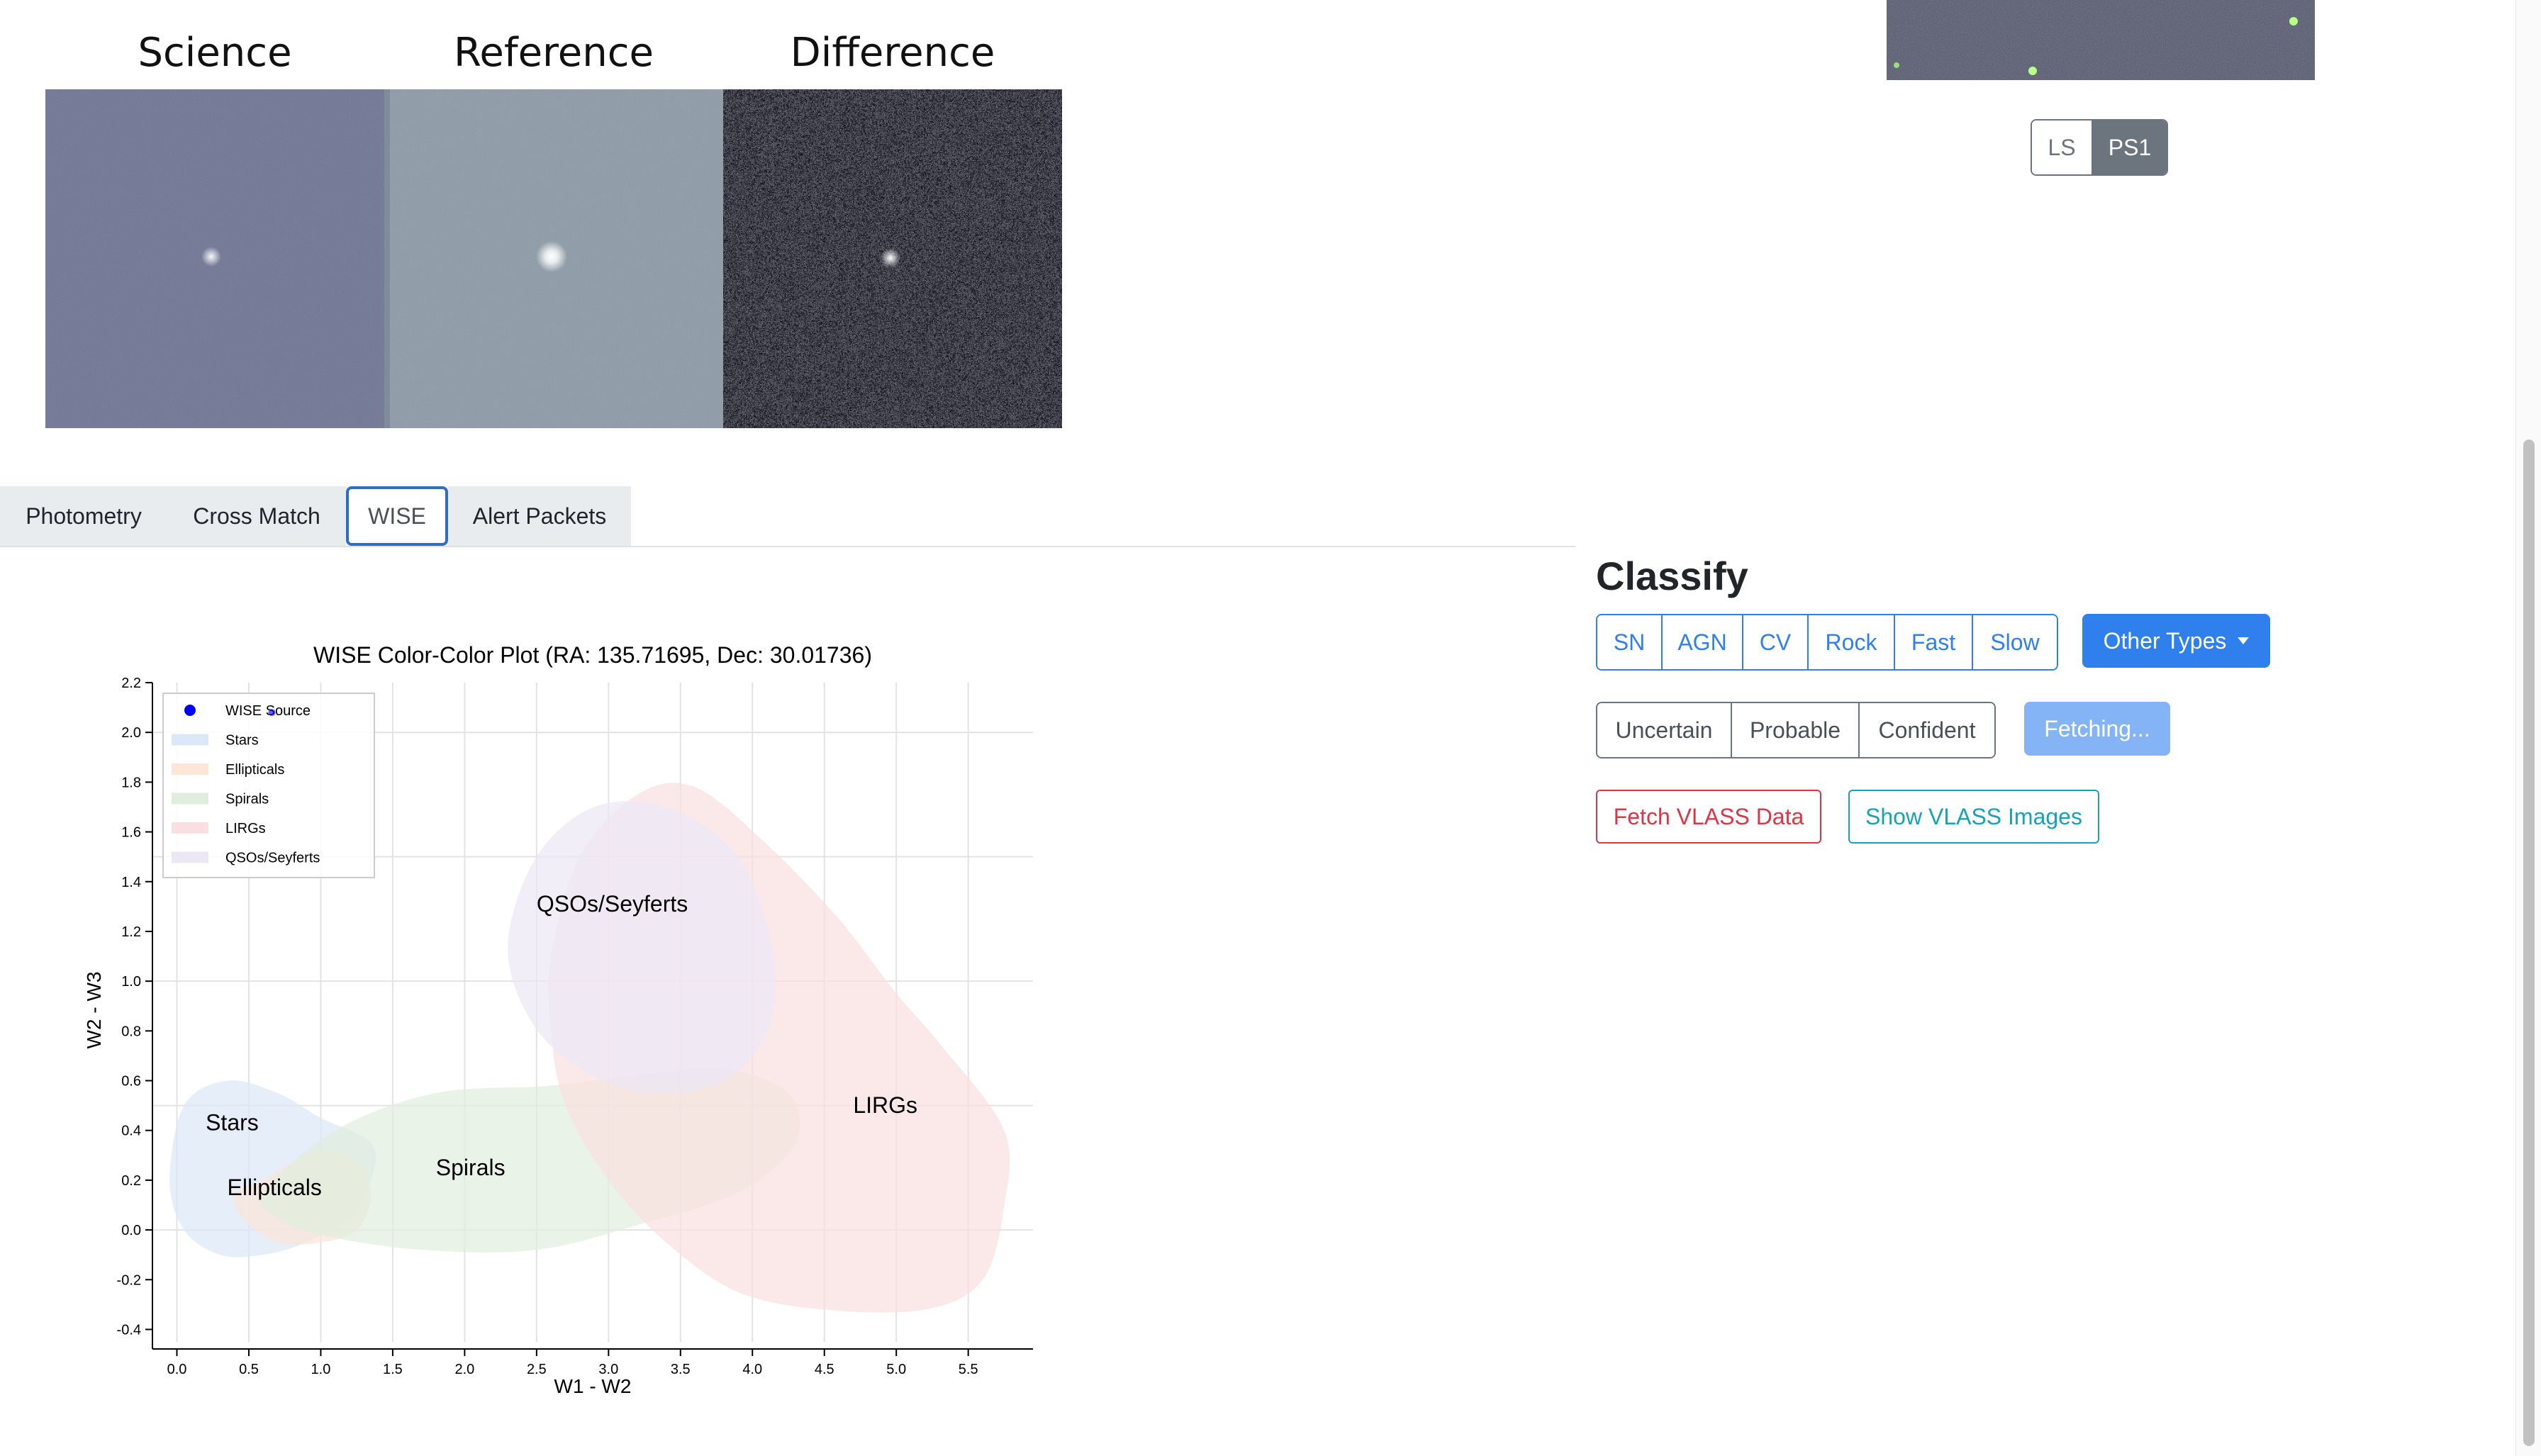 This screenshot has height=1456, width=2541. Describe the element at coordinates (131, 683) in the screenshot. I see `y-tick-label: 2.2` at that location.